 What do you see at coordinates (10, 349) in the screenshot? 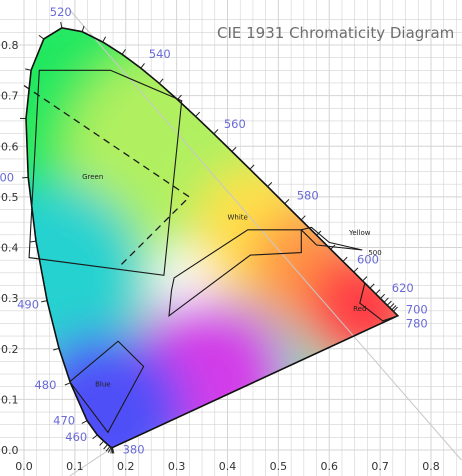
I see `y-tick-label: 0.2` at bounding box center [10, 349].